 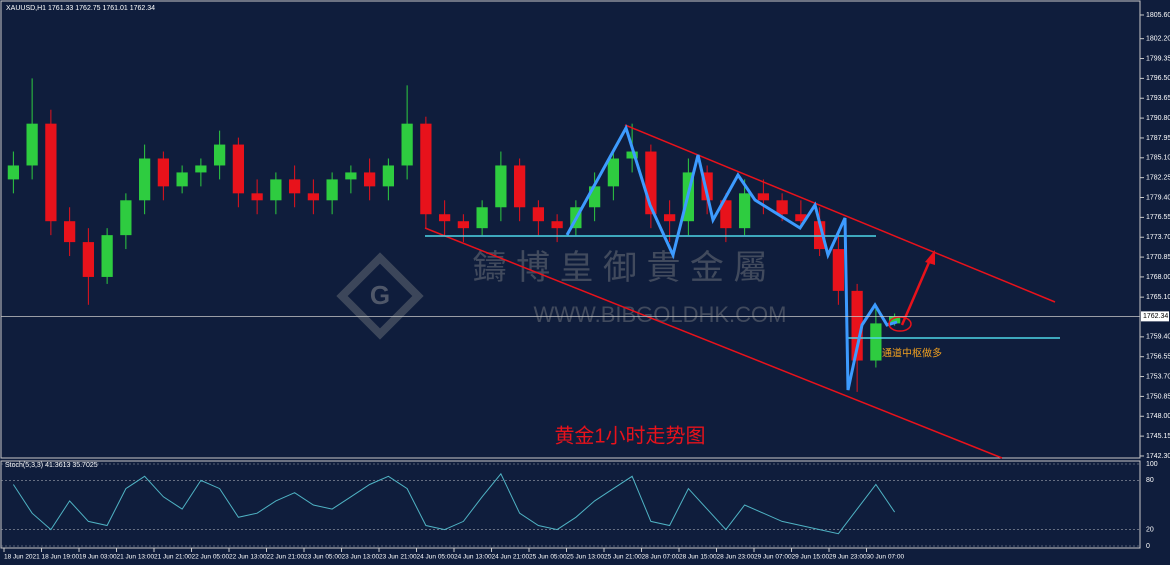 I want to click on x-tick-label: 28 Jun 15:00, so click(x=698, y=557).